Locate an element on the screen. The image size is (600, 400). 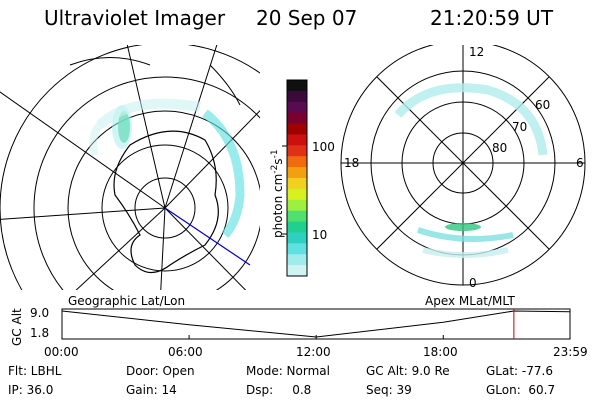
colorbar is located at coordinates (295, 178).